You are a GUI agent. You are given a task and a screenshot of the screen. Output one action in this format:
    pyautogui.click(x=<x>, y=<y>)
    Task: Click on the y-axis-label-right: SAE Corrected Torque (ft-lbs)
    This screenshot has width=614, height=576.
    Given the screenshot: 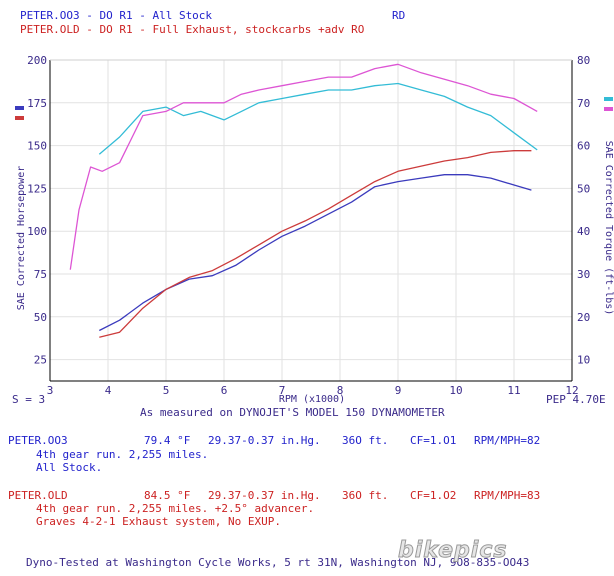 What is the action you would take?
    pyautogui.click(x=608, y=228)
    